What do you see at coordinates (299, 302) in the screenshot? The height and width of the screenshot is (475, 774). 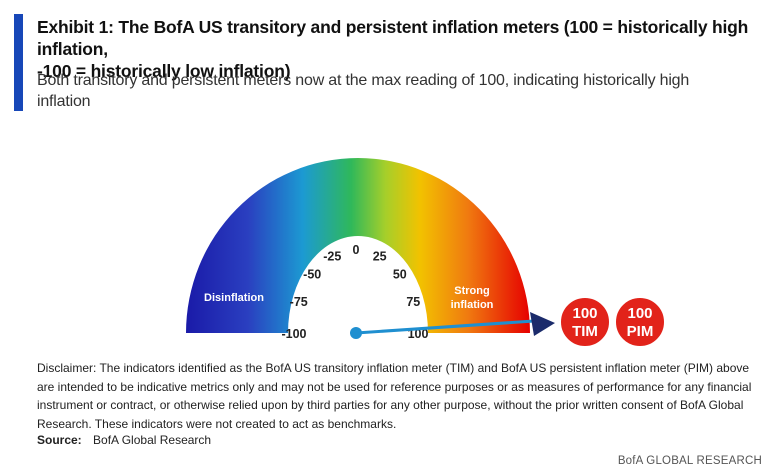 I see `gauge-tick-label: -75` at bounding box center [299, 302].